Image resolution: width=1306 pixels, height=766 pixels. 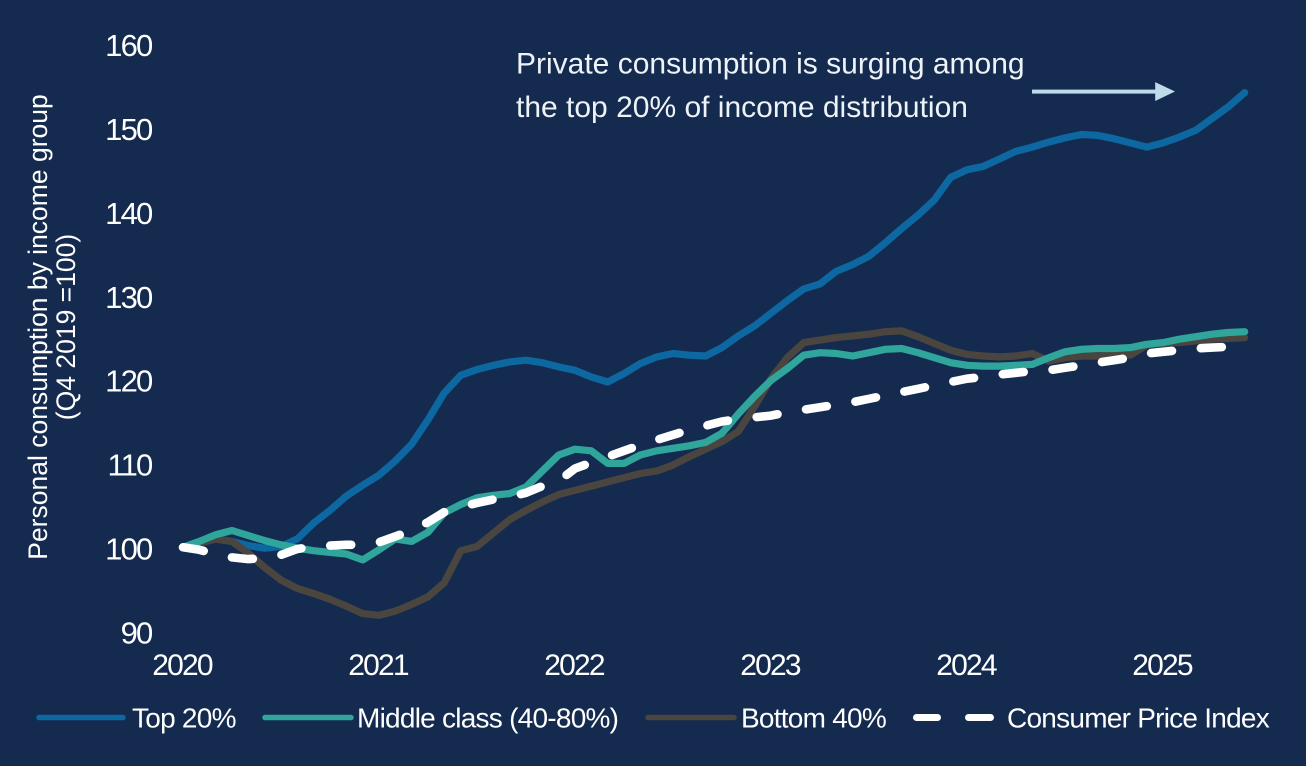 I want to click on svg-text: 150, so click(x=129, y=129).